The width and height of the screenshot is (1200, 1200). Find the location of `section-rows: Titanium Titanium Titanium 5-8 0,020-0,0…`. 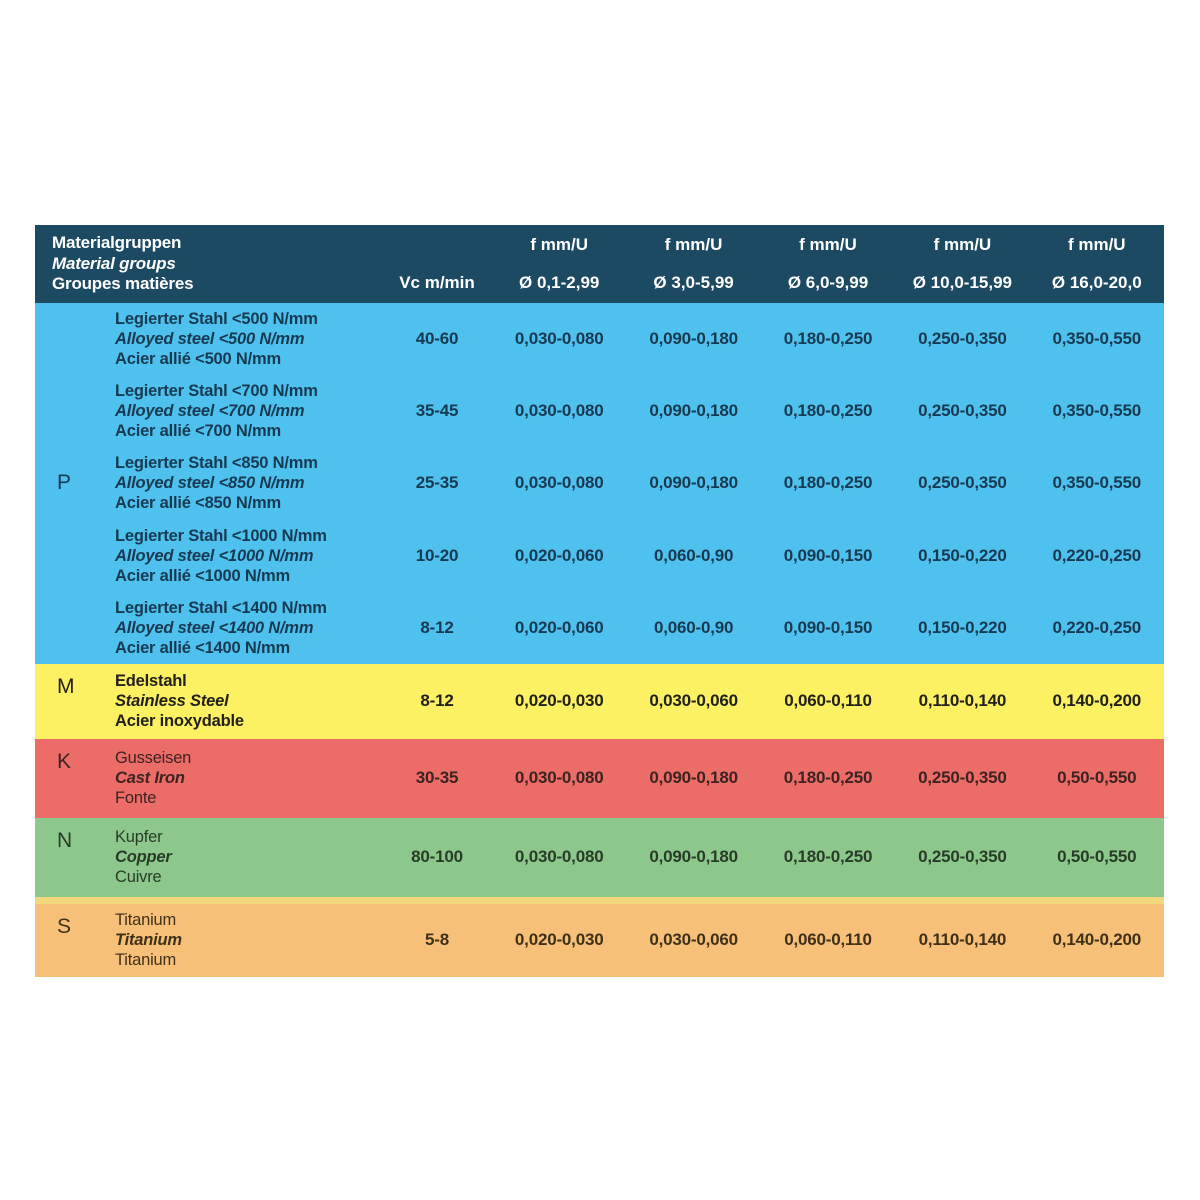

section-rows: Titanium Titanium Titanium 5-8 0,020-0,0… is located at coordinates (629, 940).